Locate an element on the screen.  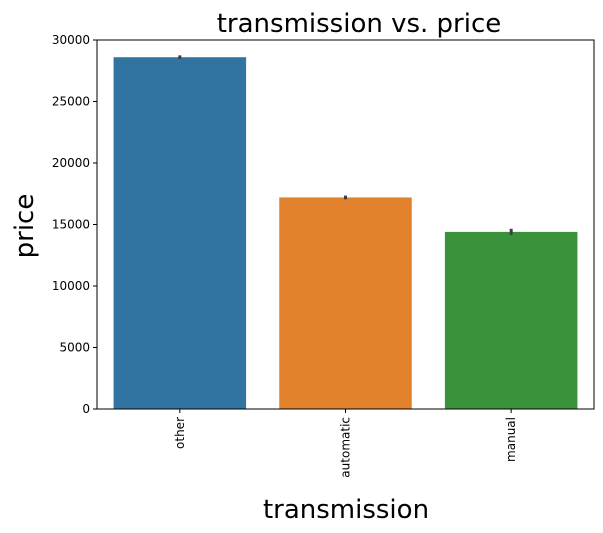
y-axis-label: price is located at coordinates (25, 226).